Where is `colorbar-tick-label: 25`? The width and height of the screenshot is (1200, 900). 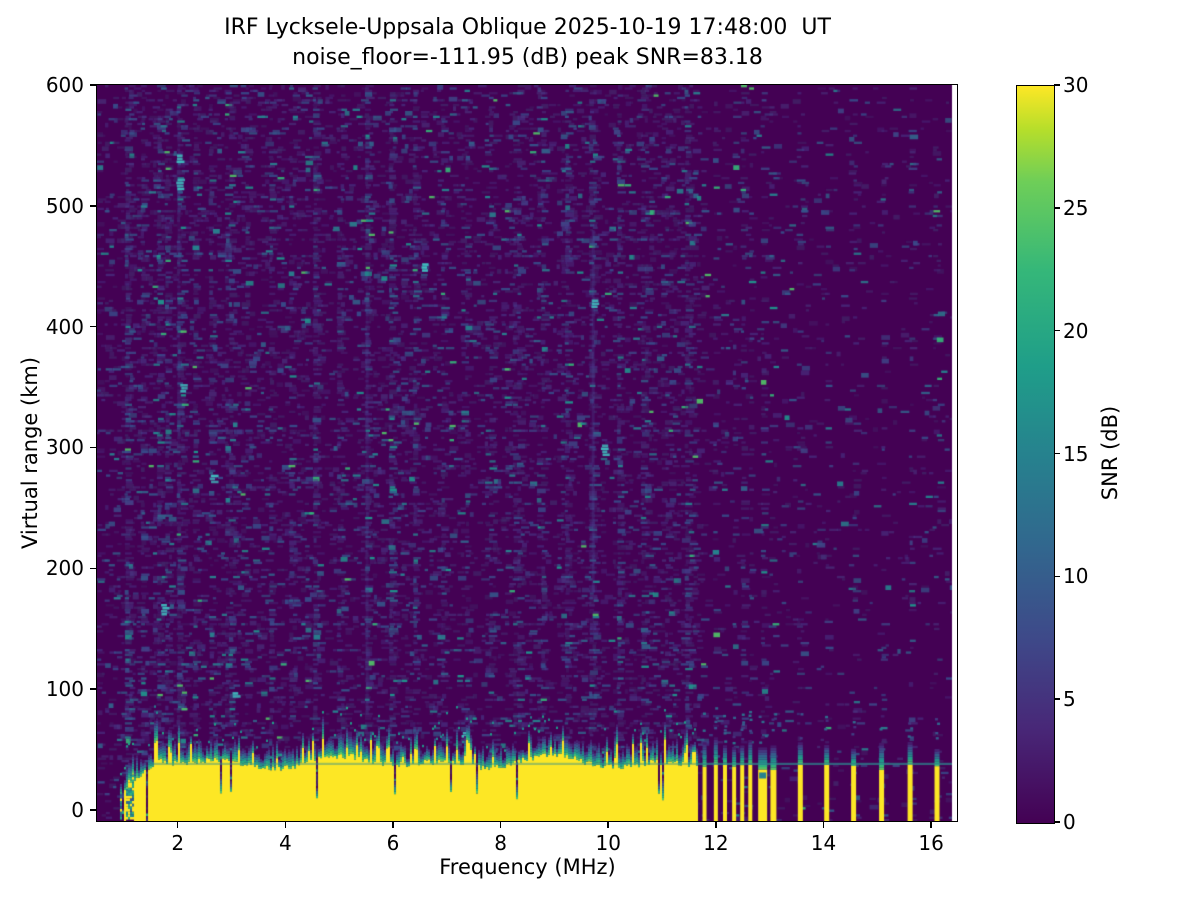 colorbar-tick-label: 25 is located at coordinates (1076, 207).